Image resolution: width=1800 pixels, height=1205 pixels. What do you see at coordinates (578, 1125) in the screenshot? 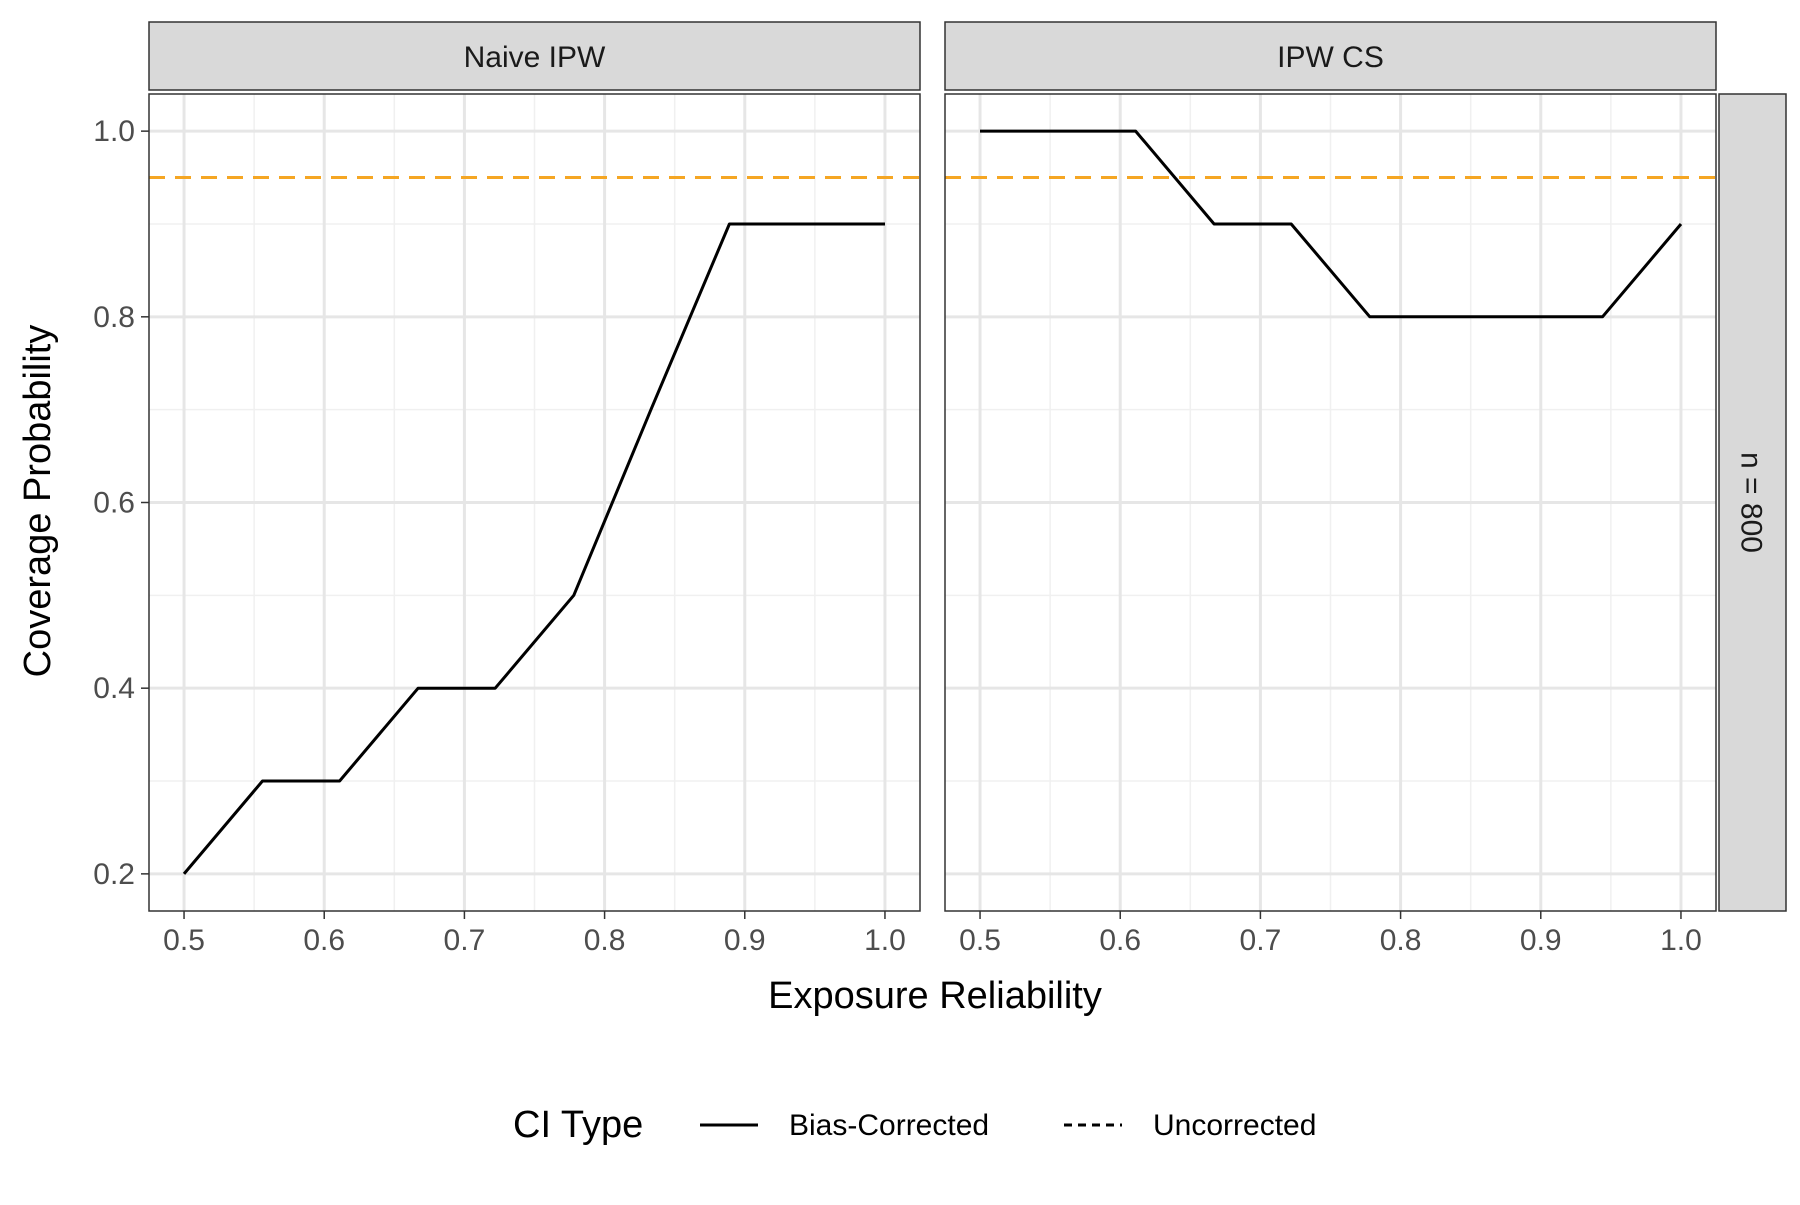
I see `legend-title: CI Type` at bounding box center [578, 1125].